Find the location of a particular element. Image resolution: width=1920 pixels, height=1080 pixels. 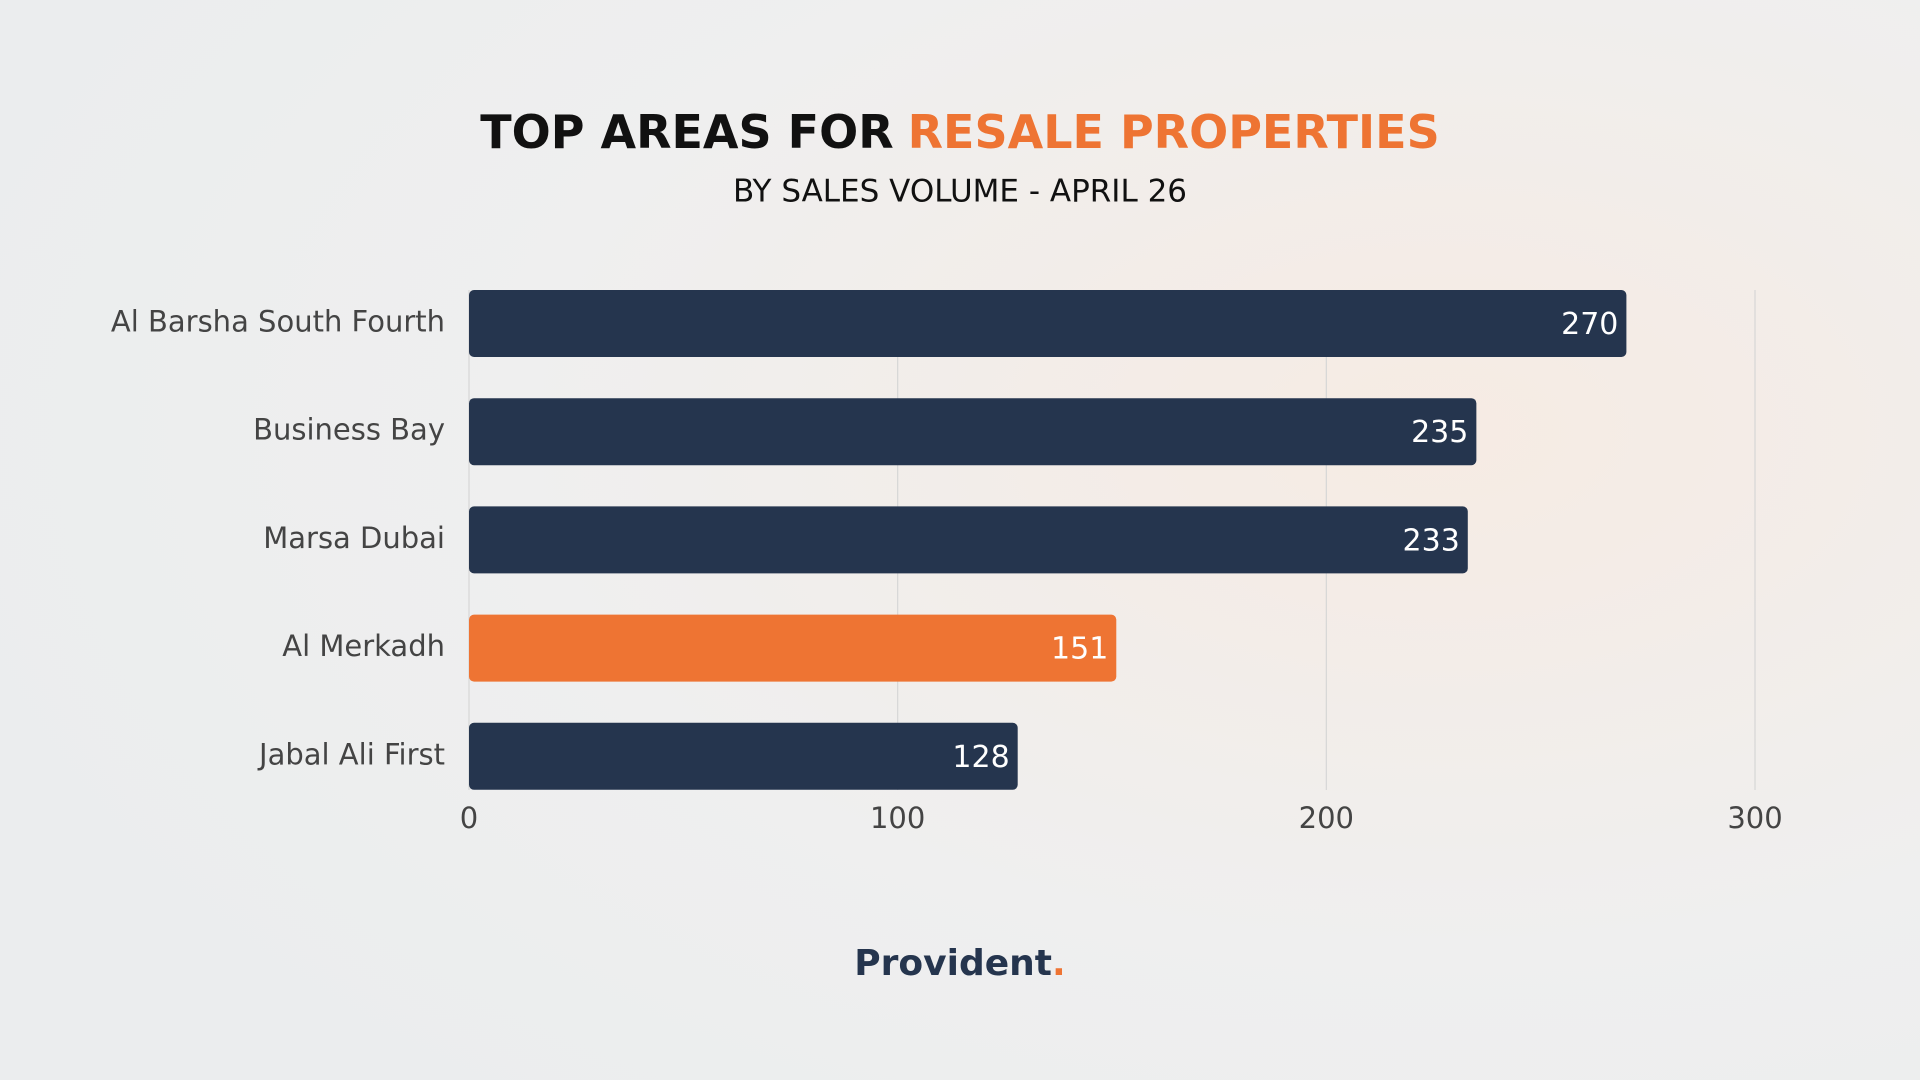

brand-logo: Provident. is located at coordinates (959, 963).